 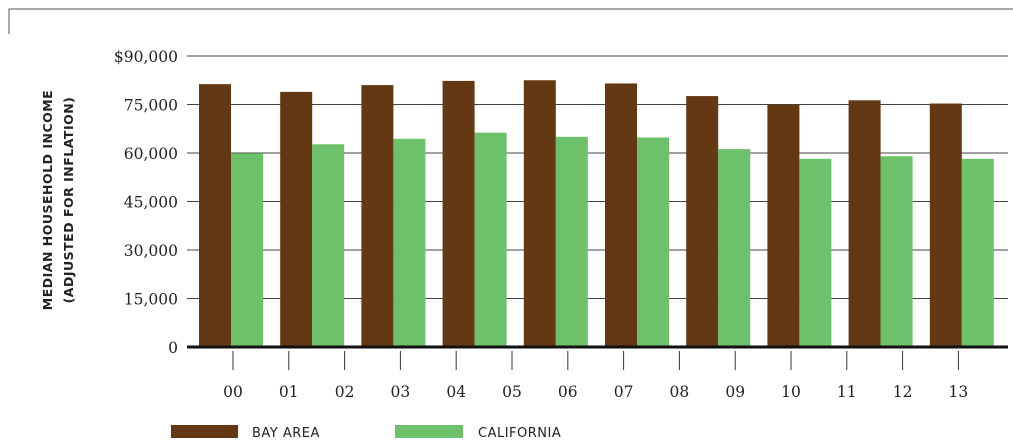 I want to click on y-tick-label: $90,000, so click(x=146, y=57).